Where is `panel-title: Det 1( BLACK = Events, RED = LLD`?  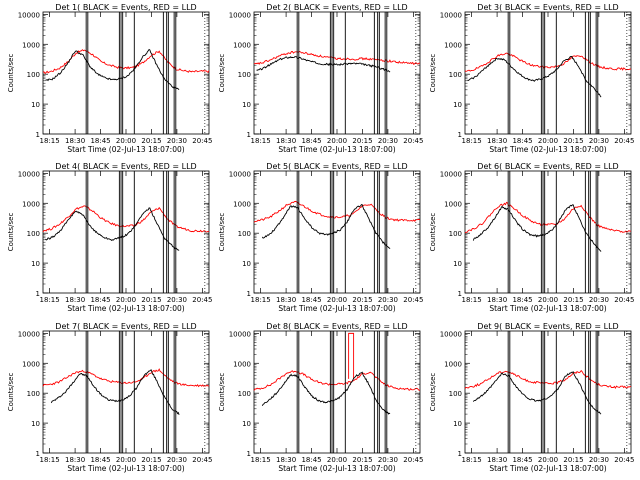 panel-title: Det 1( BLACK = Events, RED = LLD is located at coordinates (125, 7).